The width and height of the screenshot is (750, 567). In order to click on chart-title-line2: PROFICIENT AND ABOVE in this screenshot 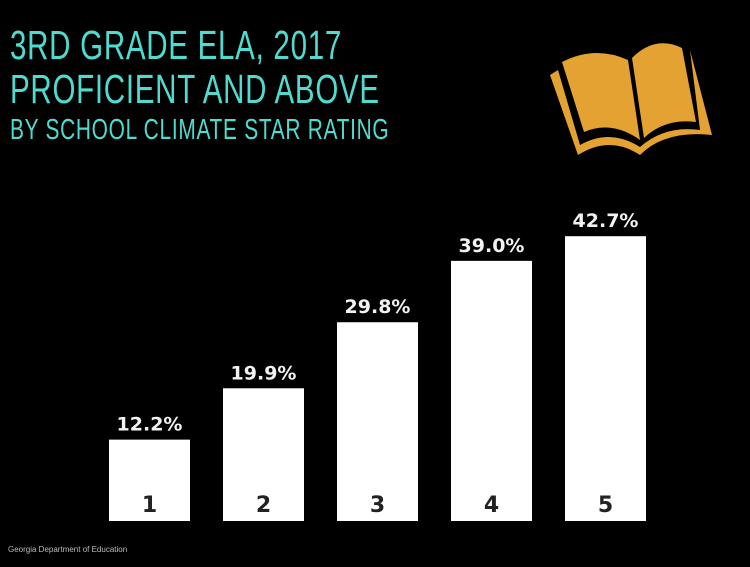, I will do `click(195, 89)`.